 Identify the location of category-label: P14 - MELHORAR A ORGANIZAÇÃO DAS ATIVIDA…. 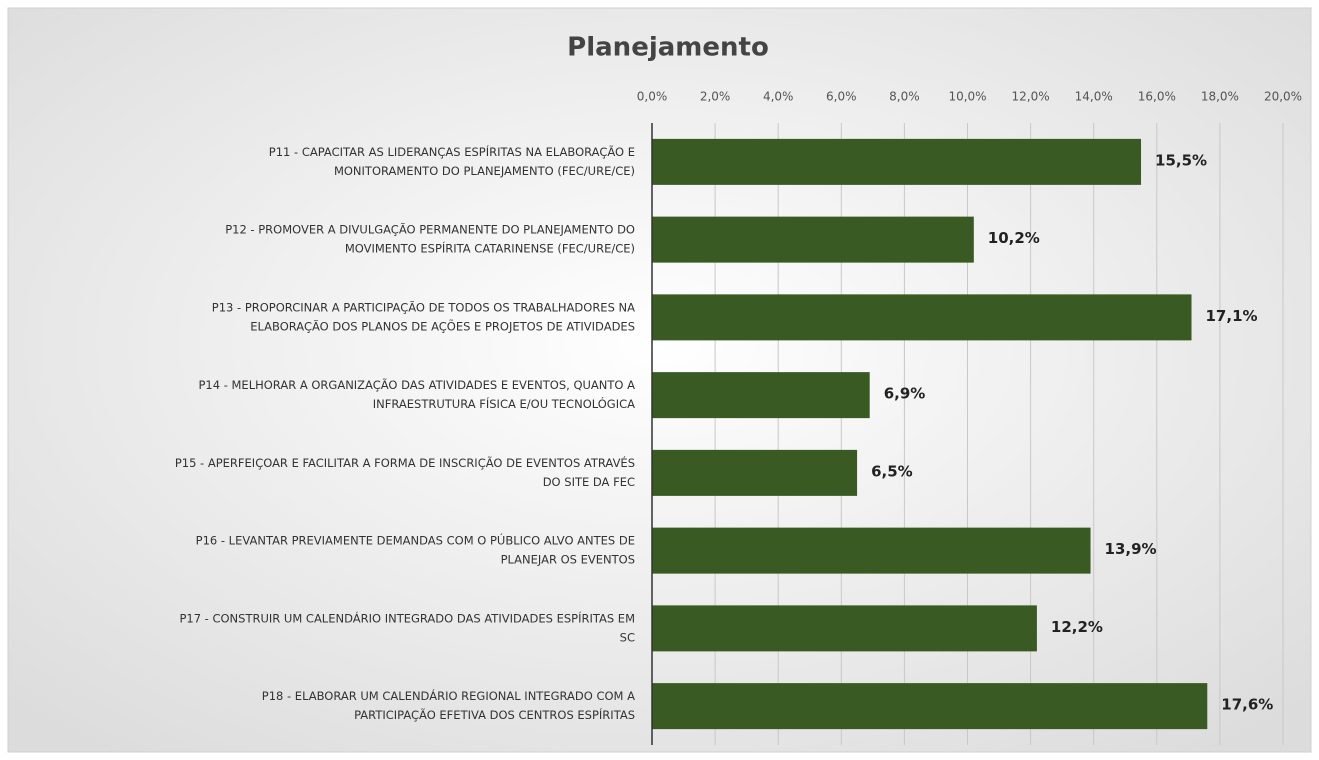
(416, 384).